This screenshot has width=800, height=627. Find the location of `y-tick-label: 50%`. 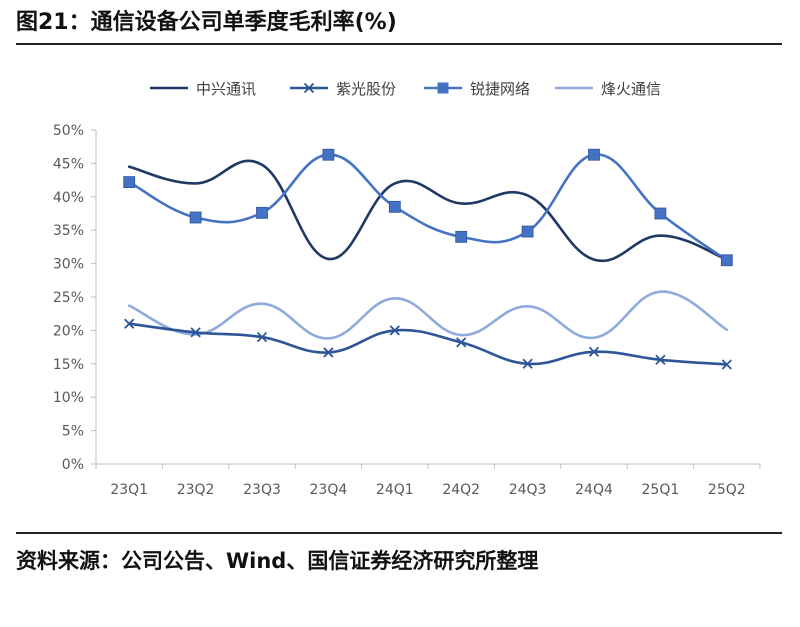

y-tick-label: 50% is located at coordinates (68, 131).